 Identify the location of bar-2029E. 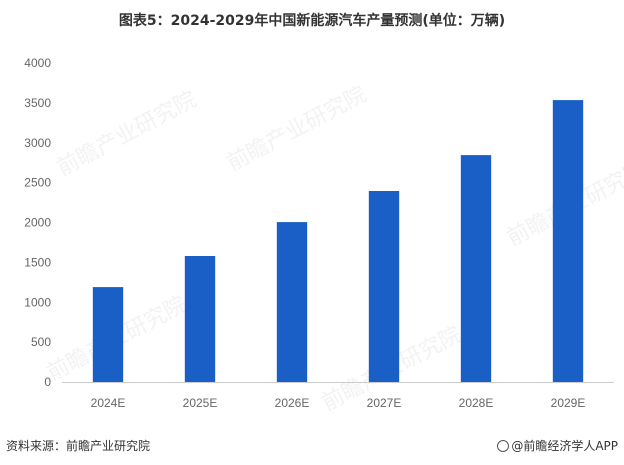
(568, 241).